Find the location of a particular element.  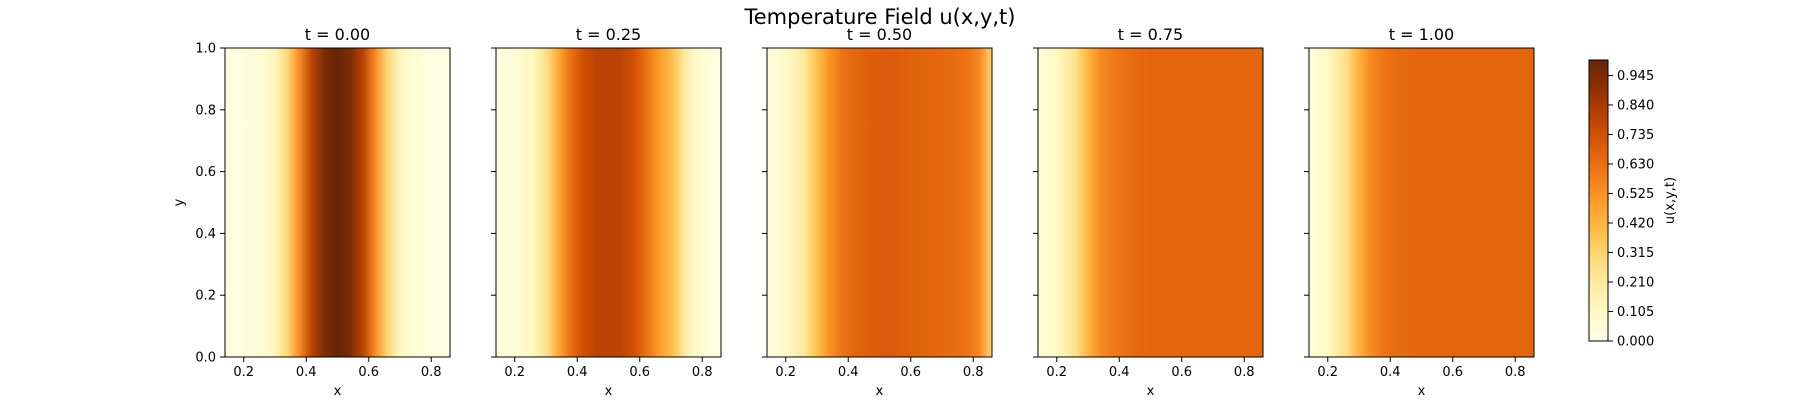

chart-title: Temperature Field u(x,y,t) is located at coordinates (880, 17).